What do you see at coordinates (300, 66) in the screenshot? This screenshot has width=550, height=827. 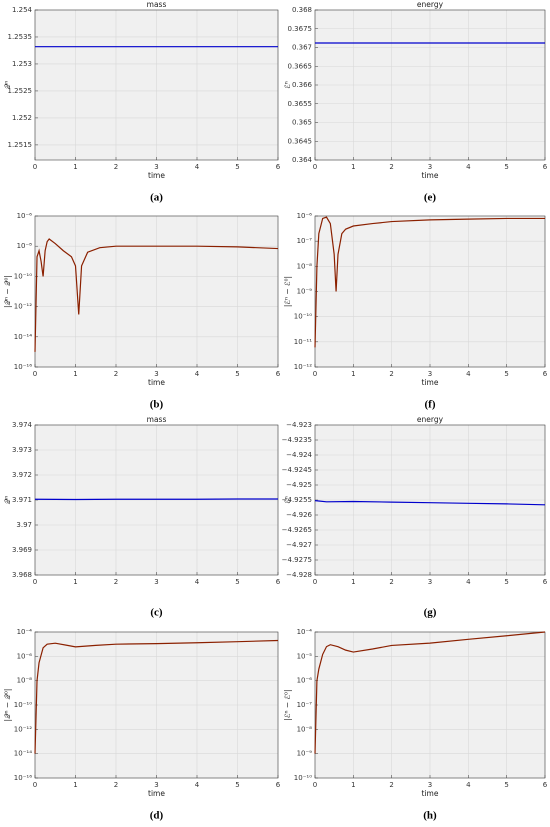 I see `y-tick-label: 0.3665` at bounding box center [300, 66].